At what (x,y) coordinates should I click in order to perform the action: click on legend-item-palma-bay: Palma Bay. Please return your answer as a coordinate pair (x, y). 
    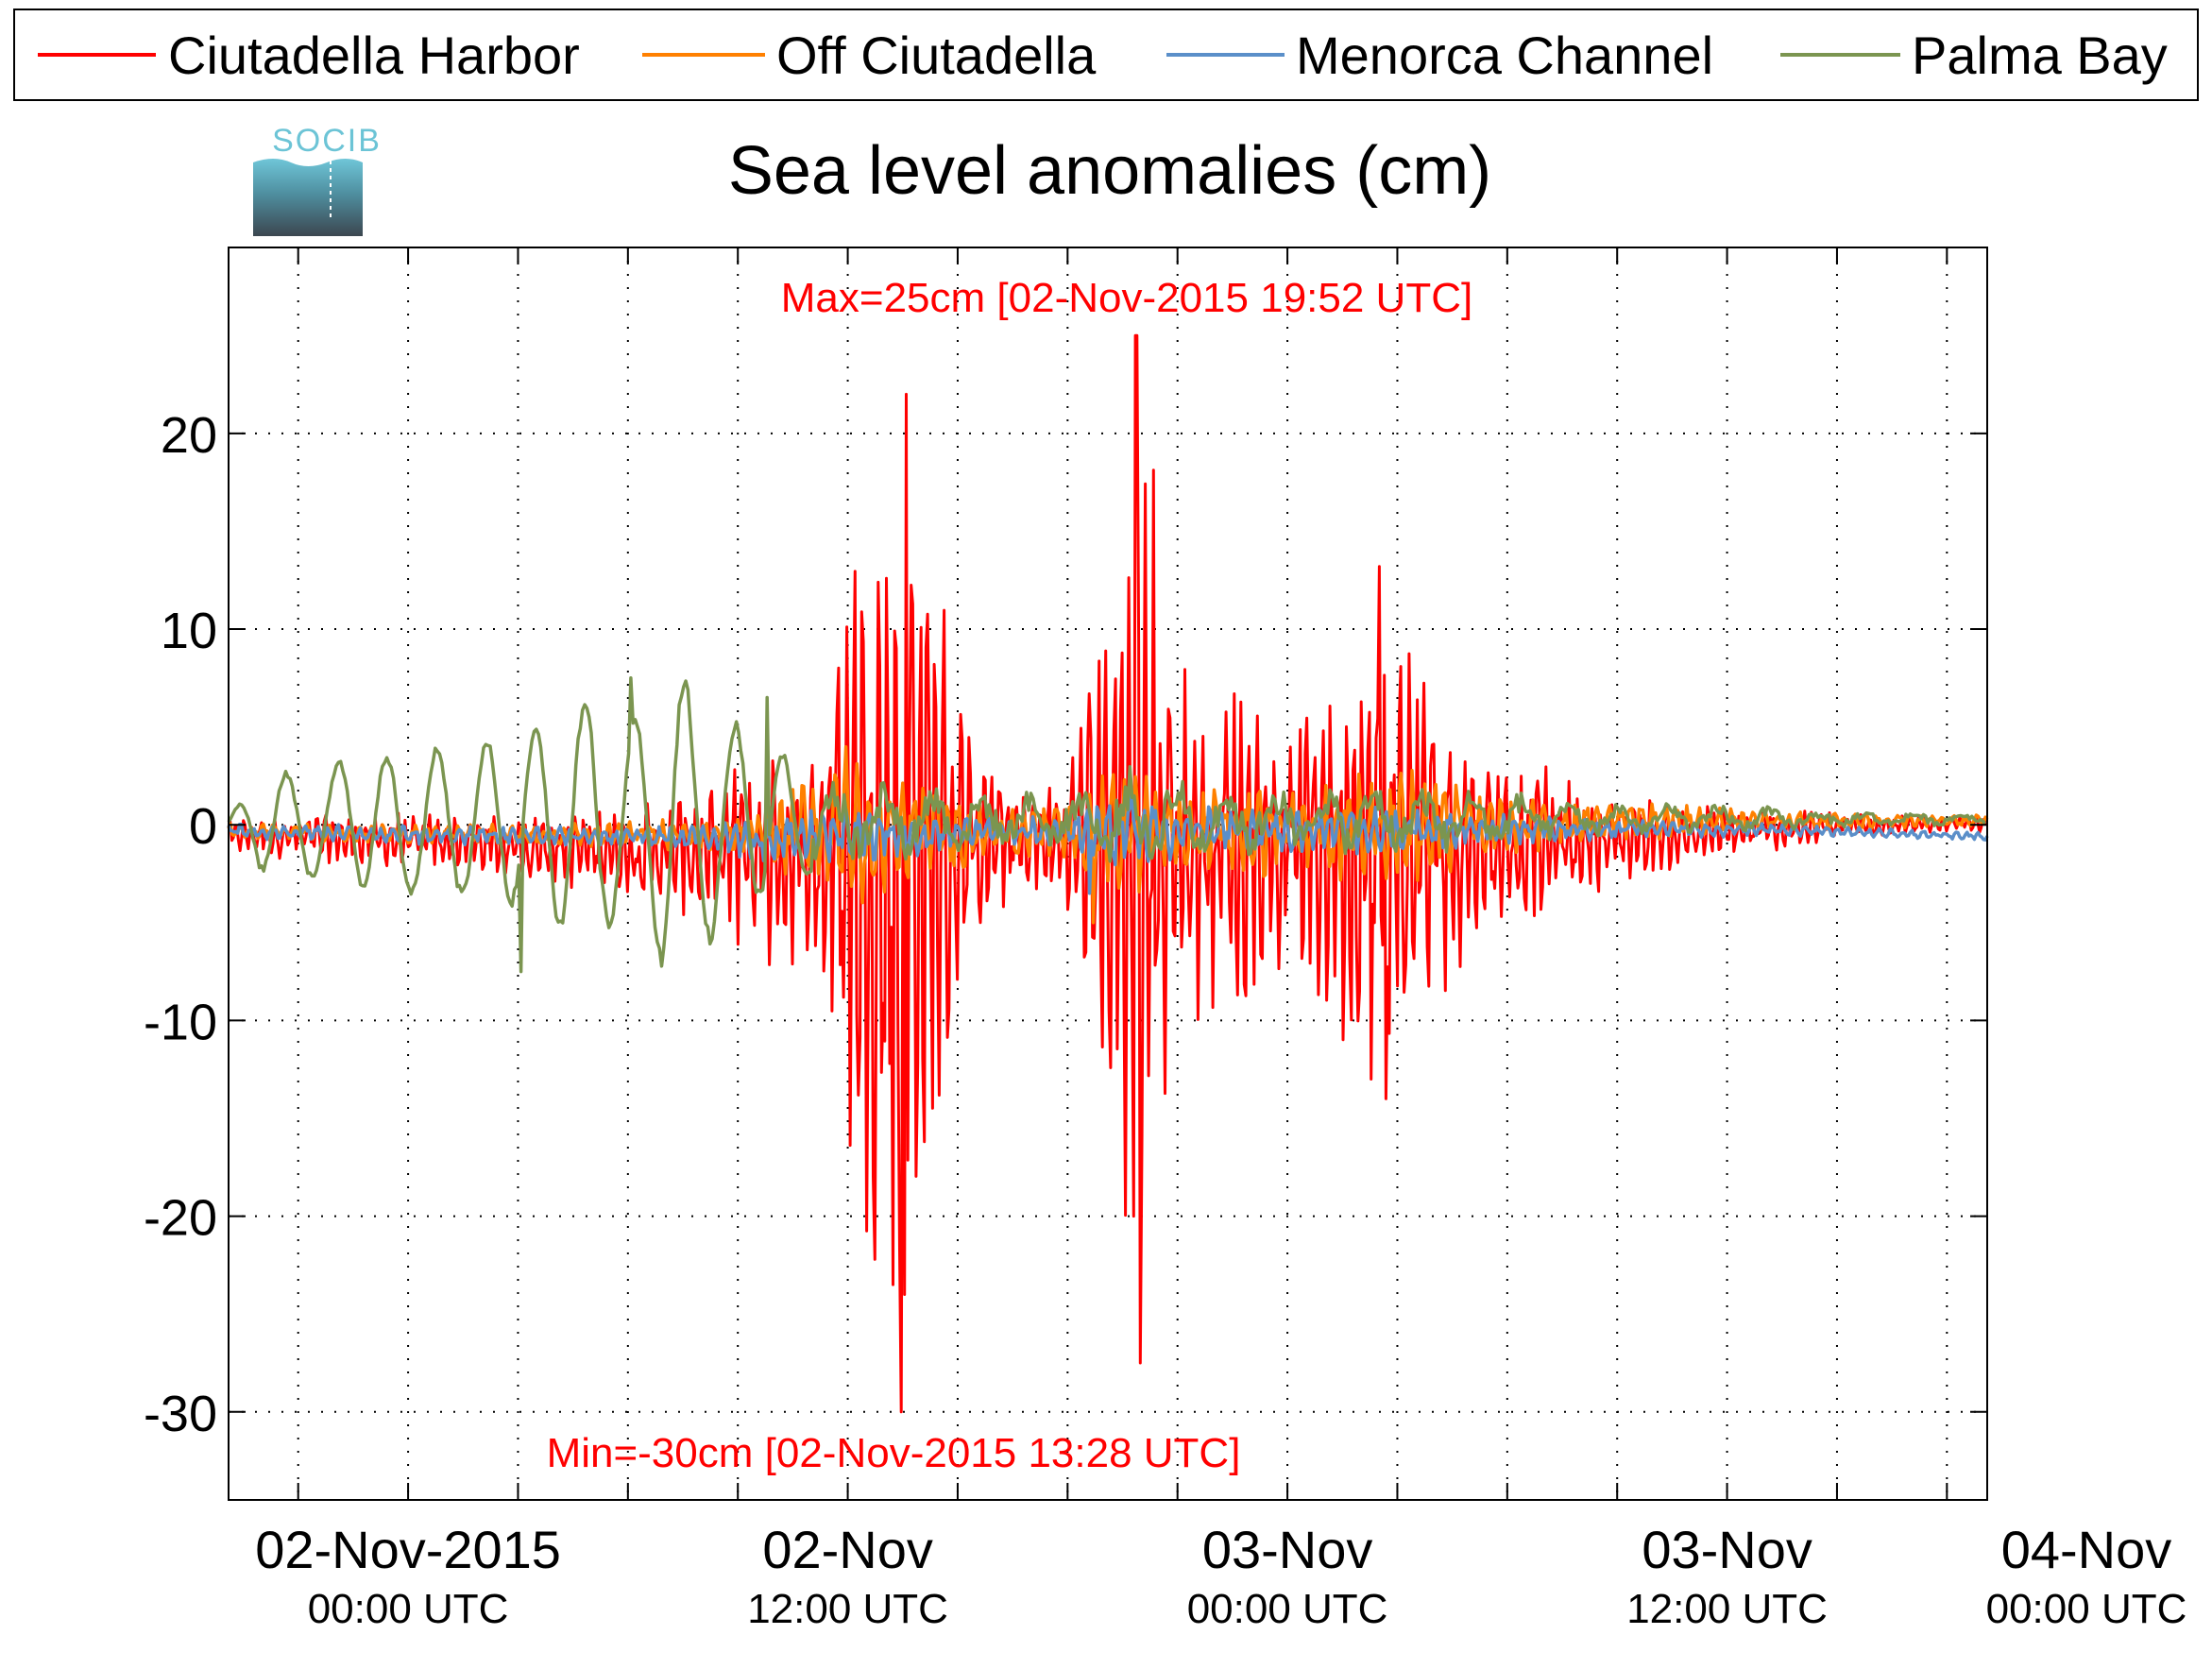
    Looking at the image, I should click on (1974, 56).